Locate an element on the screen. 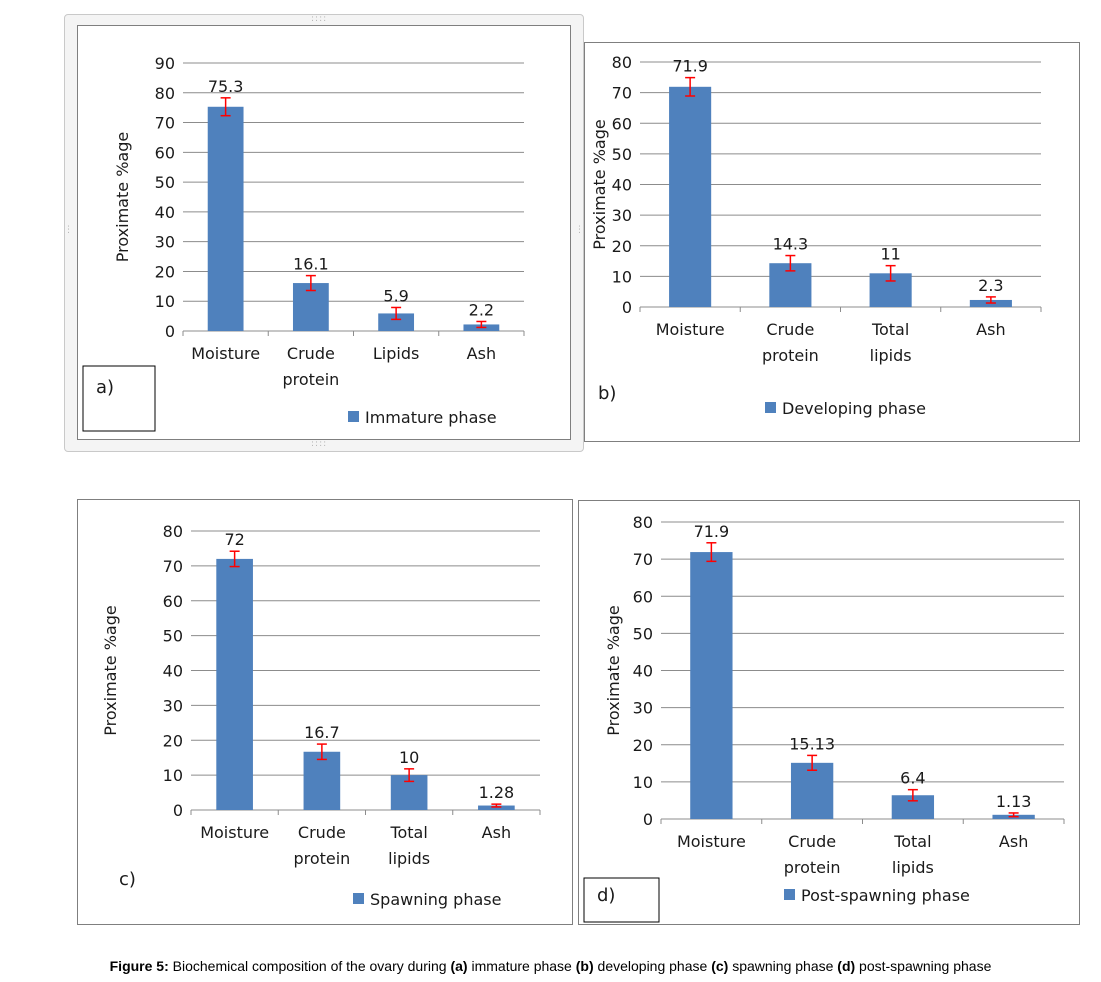 The image size is (1101, 982). data-label: 11 is located at coordinates (890, 254).